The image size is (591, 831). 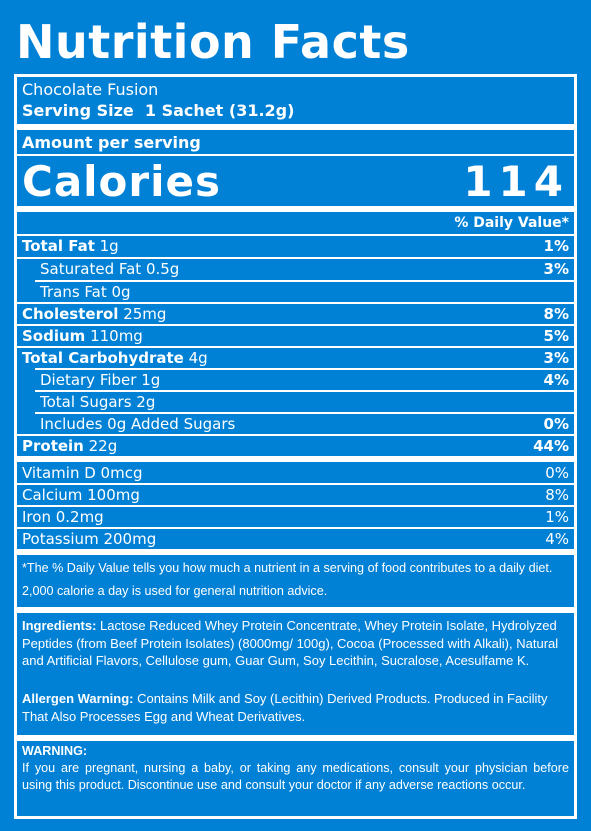 I want to click on ingredients-label: Ingredients:, so click(x=59, y=625).